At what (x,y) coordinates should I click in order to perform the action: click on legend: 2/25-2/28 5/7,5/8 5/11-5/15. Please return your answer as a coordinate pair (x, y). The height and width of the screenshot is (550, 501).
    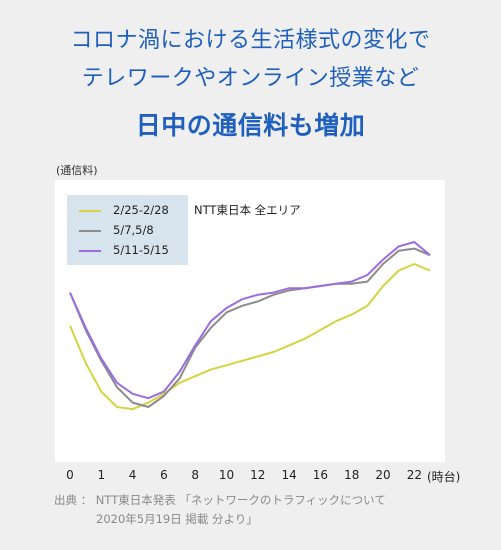
    Looking at the image, I should click on (127, 230).